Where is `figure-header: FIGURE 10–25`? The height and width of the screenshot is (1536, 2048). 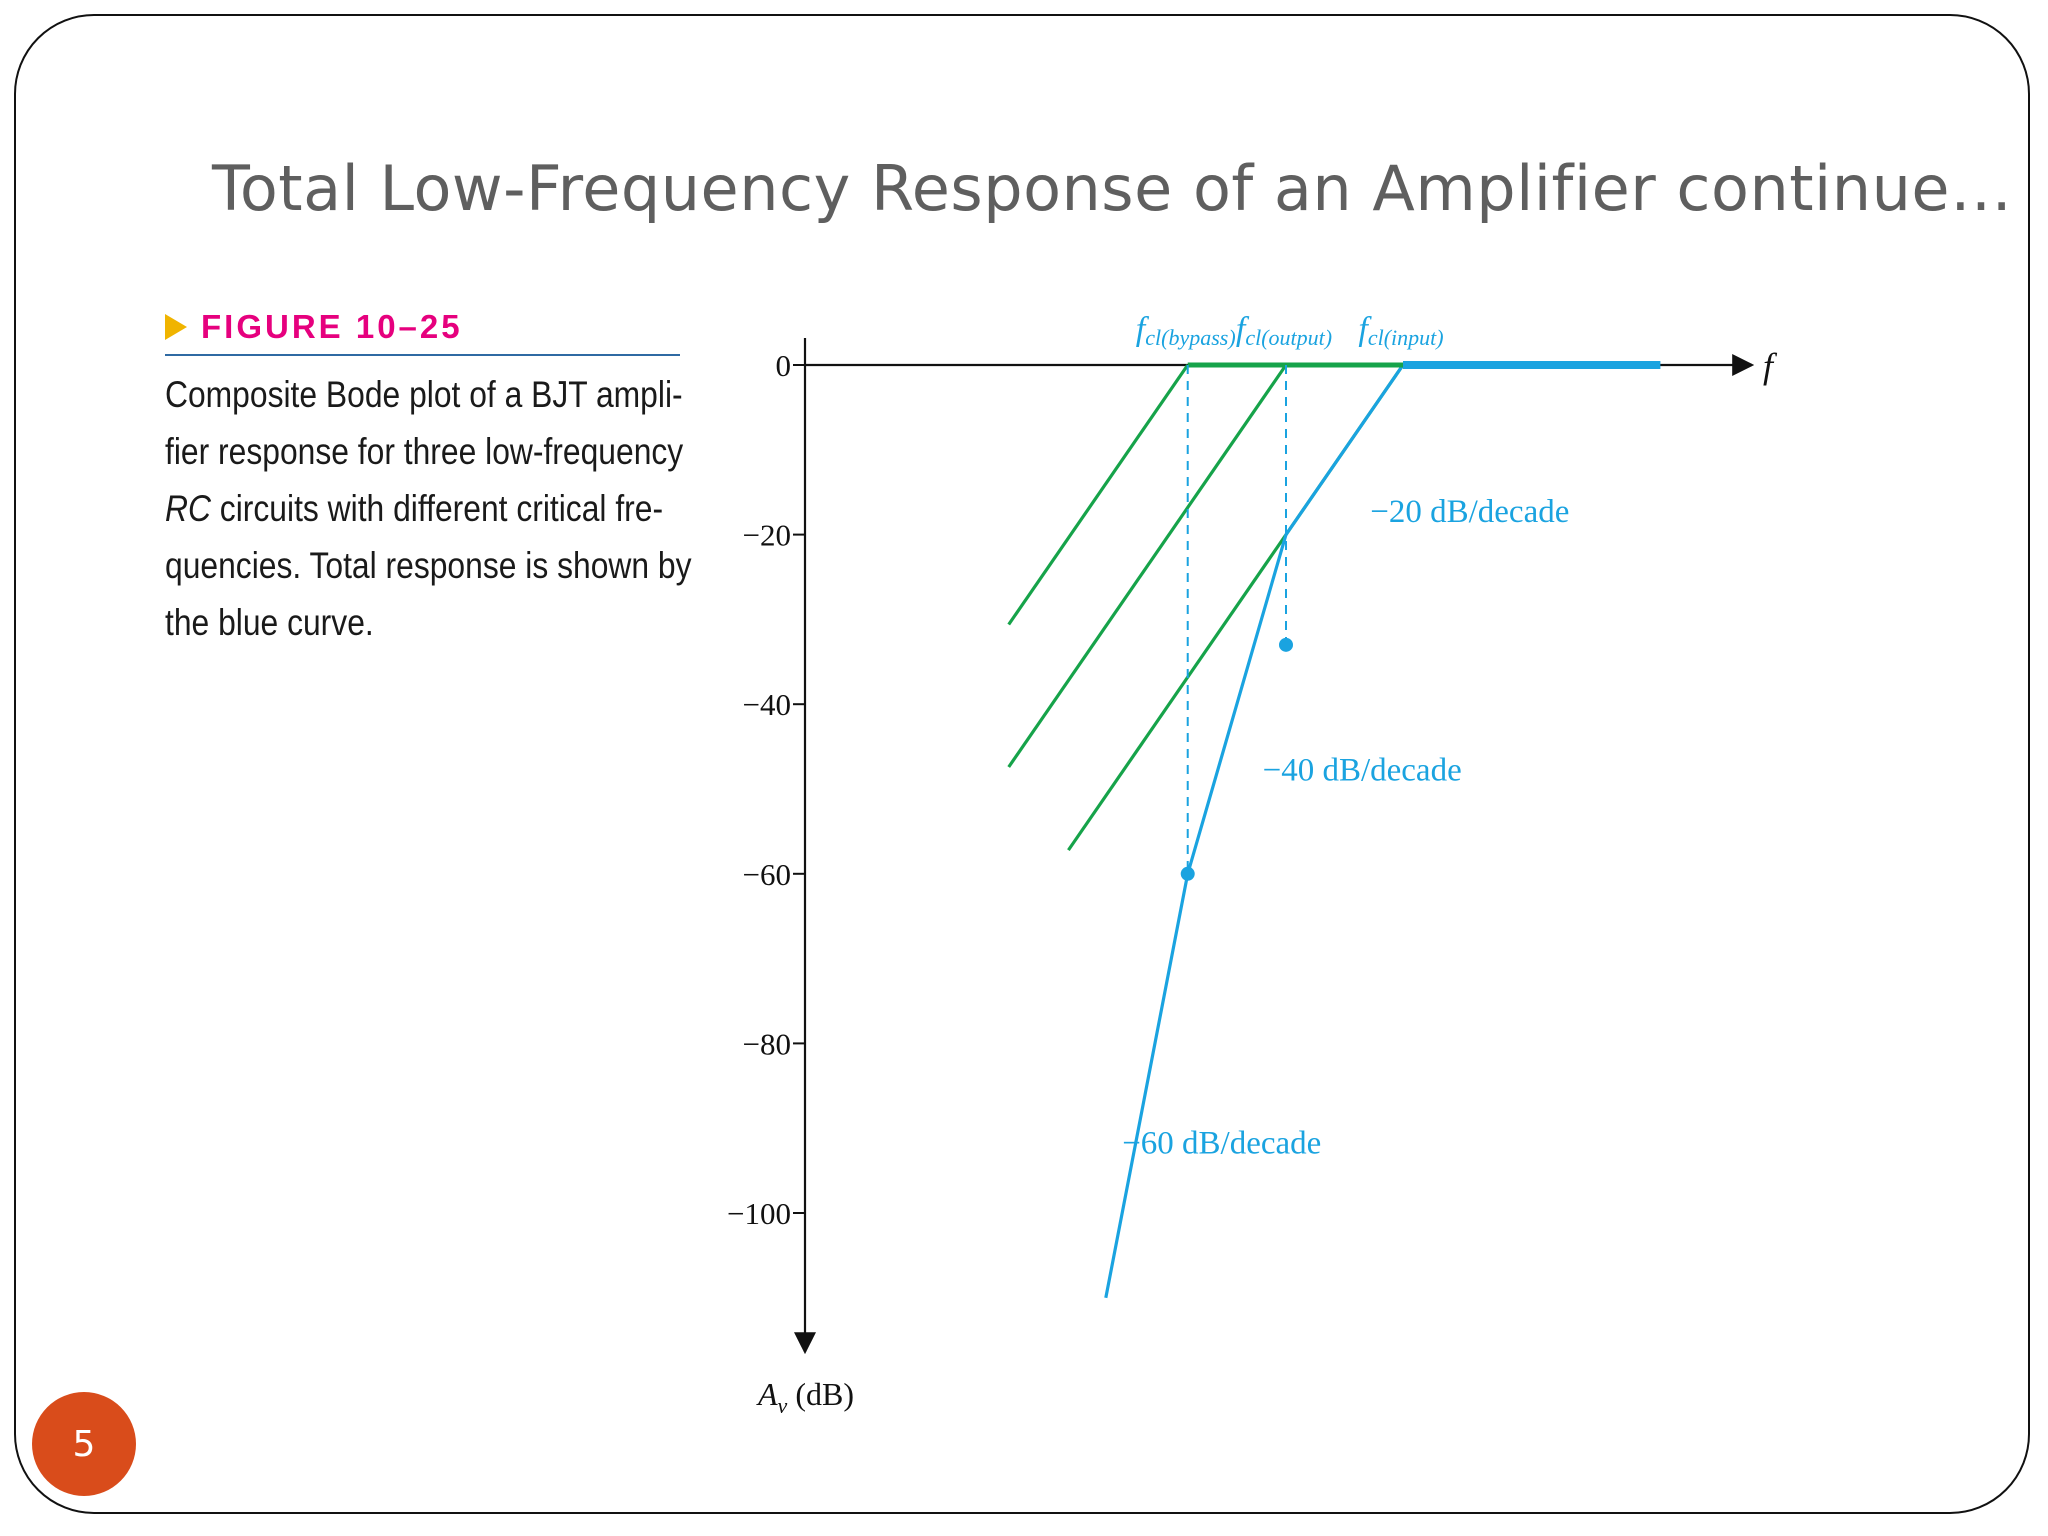 figure-header: FIGURE 10–25 is located at coordinates (422, 332).